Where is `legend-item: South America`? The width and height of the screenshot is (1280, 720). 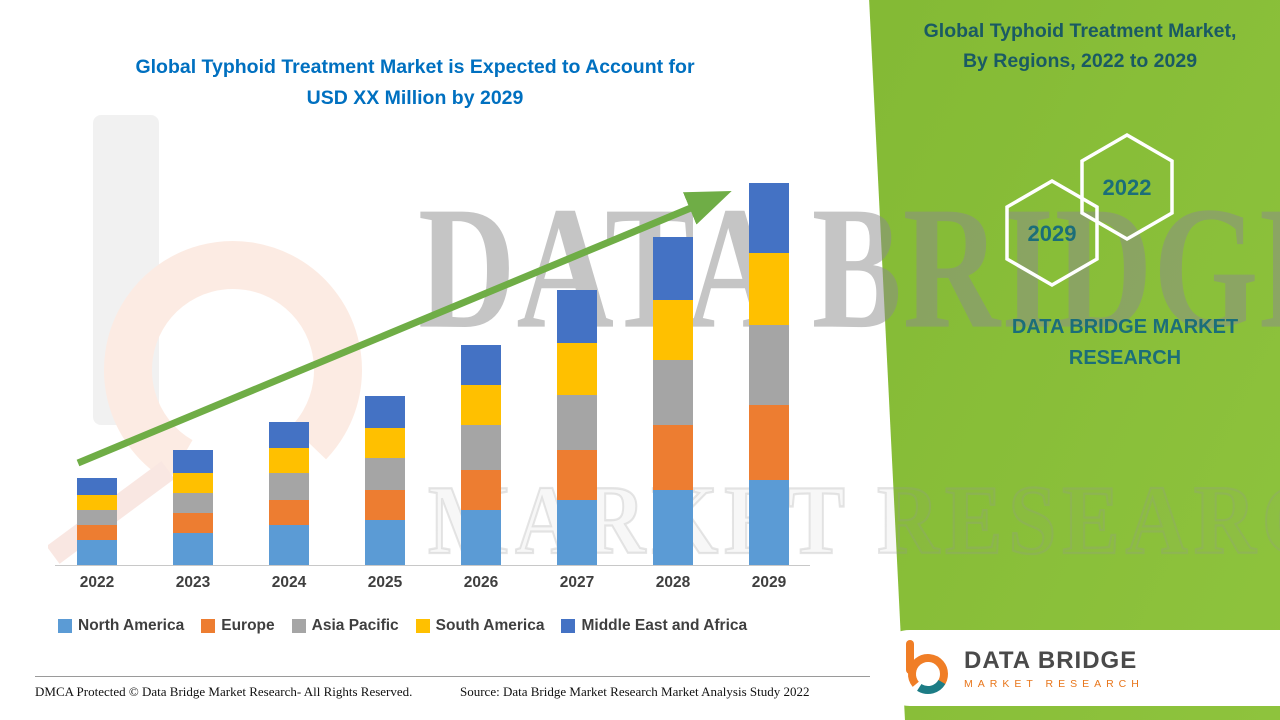 legend-item: South America is located at coordinates (480, 626).